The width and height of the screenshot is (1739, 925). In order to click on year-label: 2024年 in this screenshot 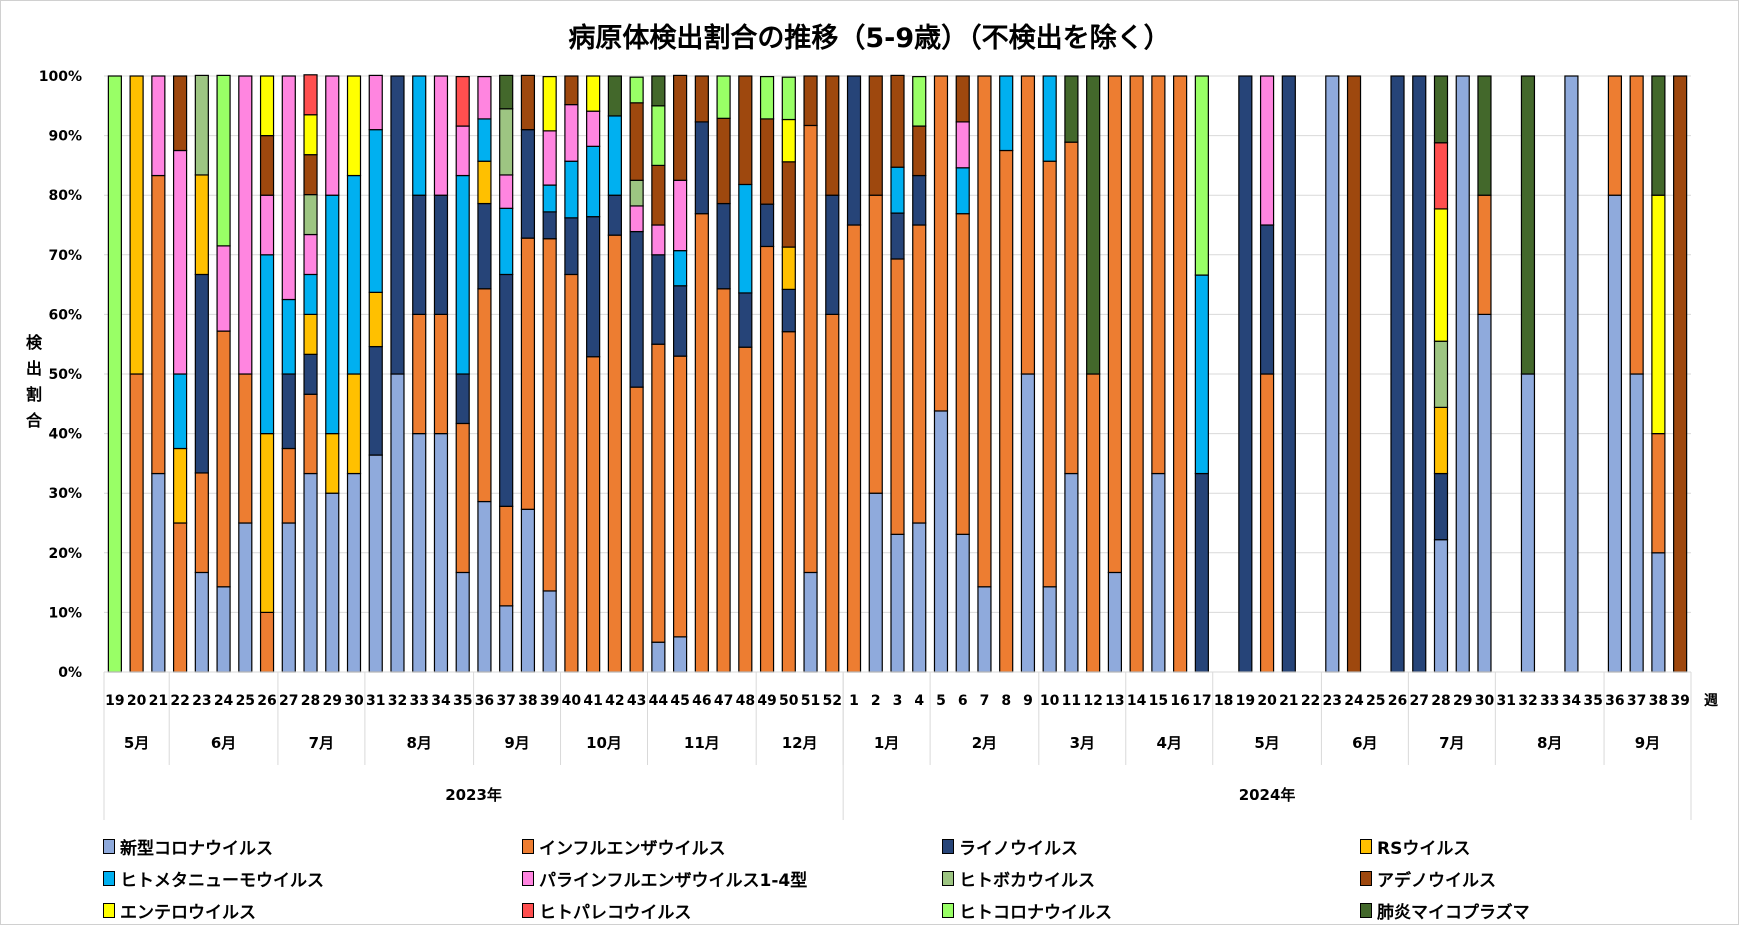, I will do `click(1267, 795)`.